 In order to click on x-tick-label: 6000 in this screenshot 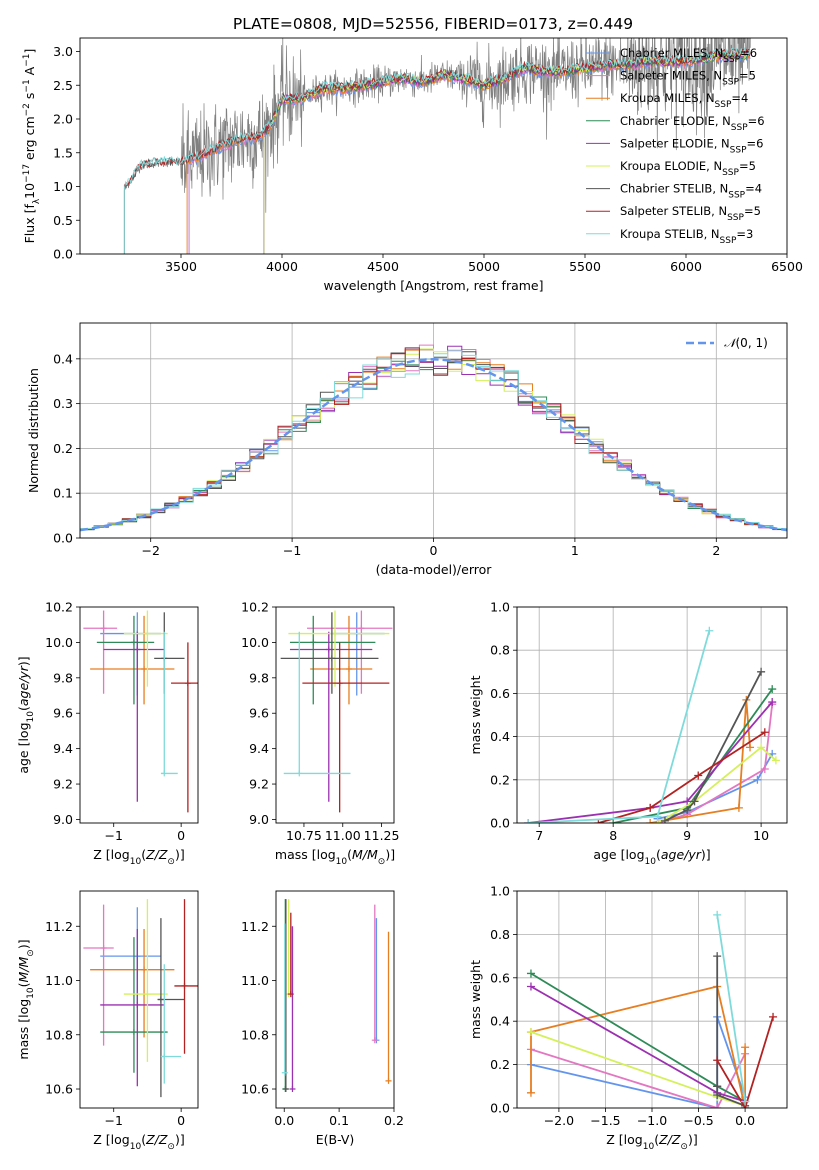, I will do `click(686, 266)`.